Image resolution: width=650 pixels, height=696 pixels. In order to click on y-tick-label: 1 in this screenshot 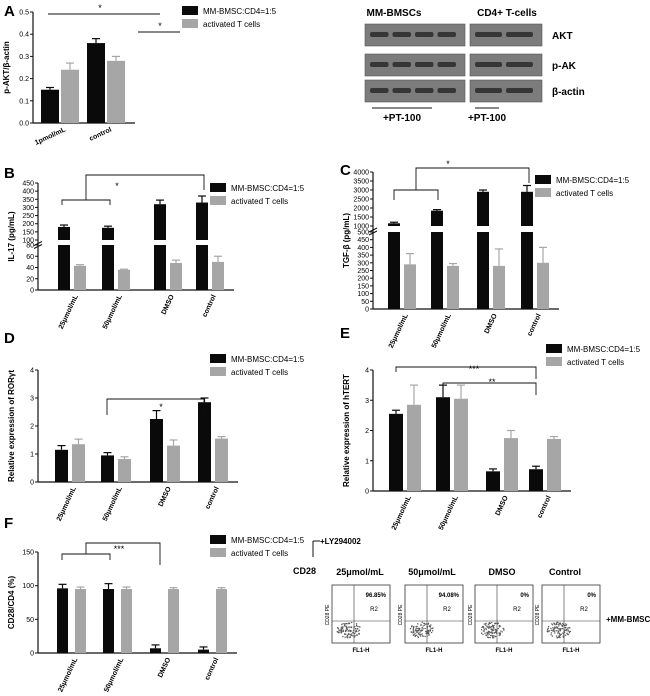, I will do `click(32, 455)`.